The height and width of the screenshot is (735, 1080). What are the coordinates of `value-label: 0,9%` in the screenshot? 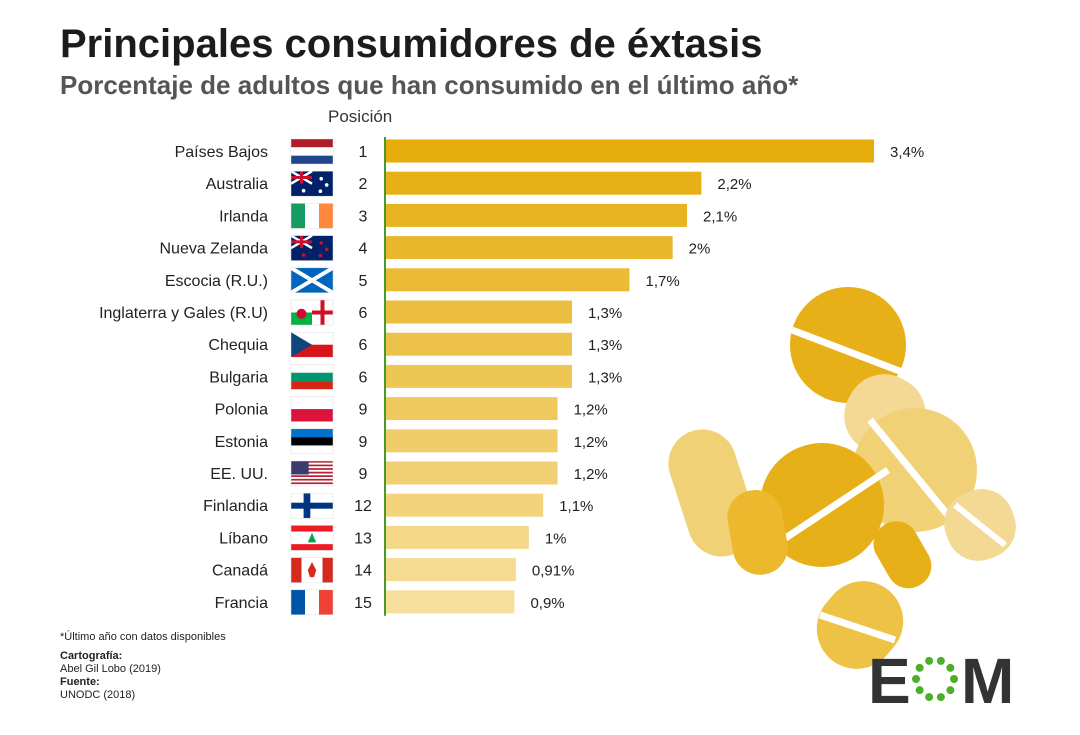 It's located at (547, 603).